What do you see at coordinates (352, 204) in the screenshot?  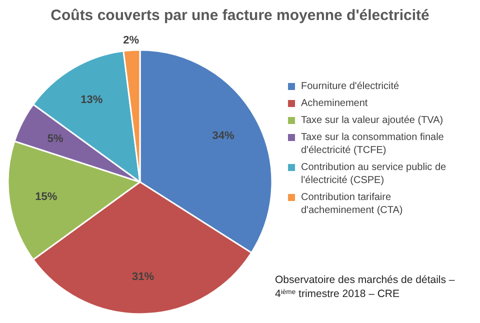 I see `legend-label: Contribution tarifaire d'acheminement (CTA)` at bounding box center [352, 204].